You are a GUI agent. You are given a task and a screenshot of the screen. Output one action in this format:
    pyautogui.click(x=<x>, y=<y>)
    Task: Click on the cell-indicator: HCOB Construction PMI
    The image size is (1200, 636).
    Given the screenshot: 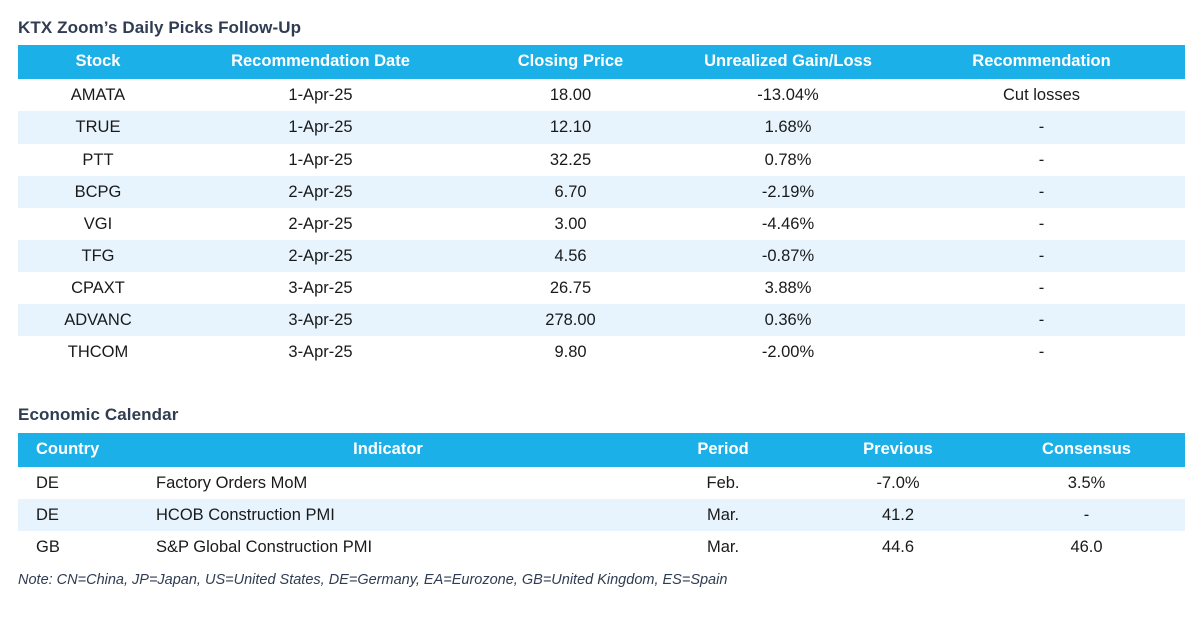 What is the action you would take?
    pyautogui.click(x=388, y=515)
    